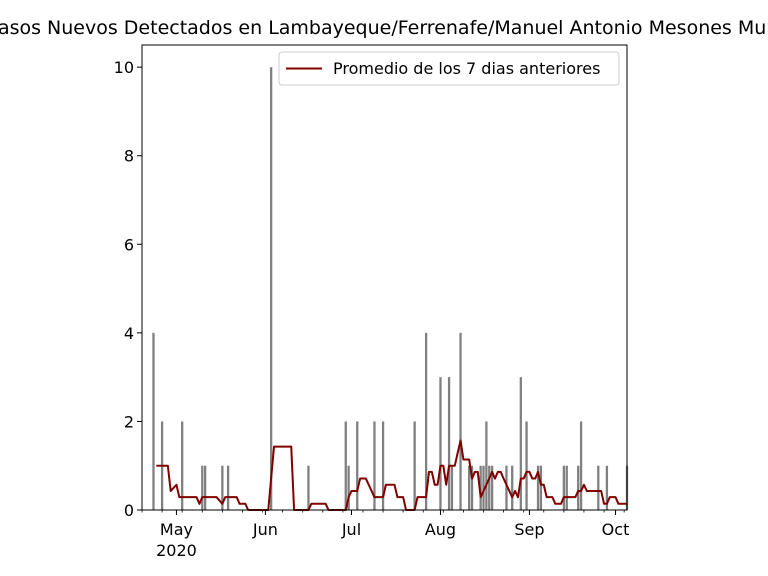  I want to click on legend: Promedio de los 7 dias anteriores, so click(449, 68).